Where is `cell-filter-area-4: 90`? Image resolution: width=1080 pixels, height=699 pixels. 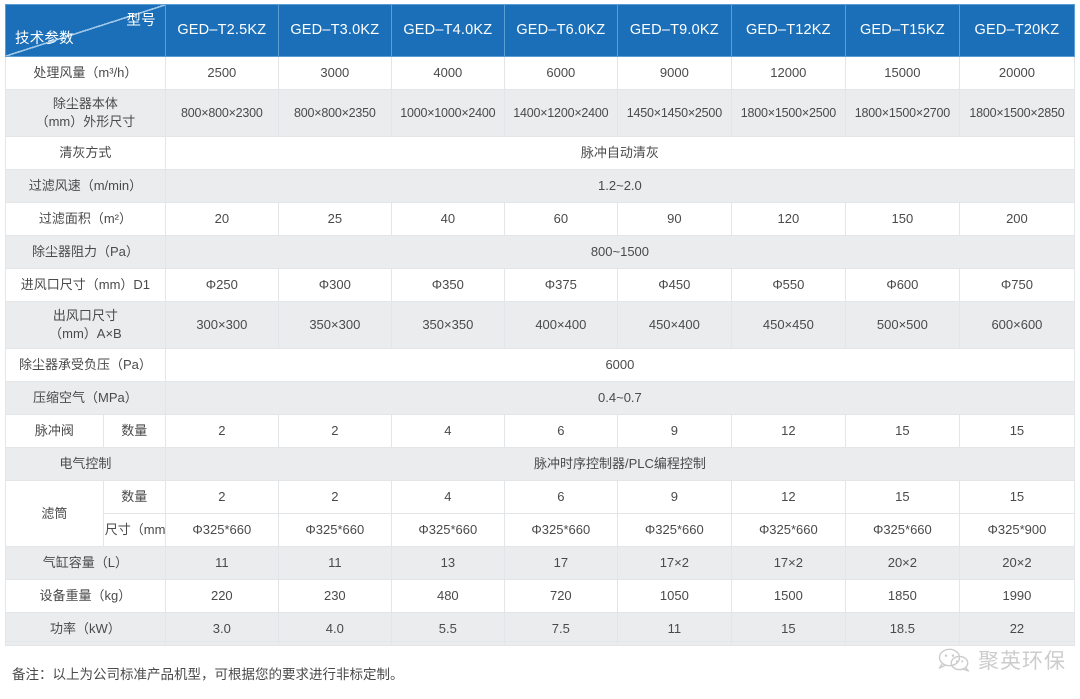 cell-filter-area-4: 90 is located at coordinates (674, 219).